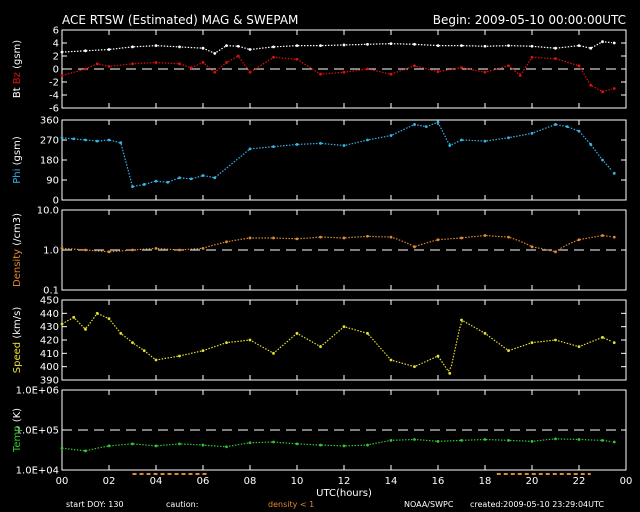 The image size is (640, 512). I want to click on x-tick-label: 04, so click(156, 481).